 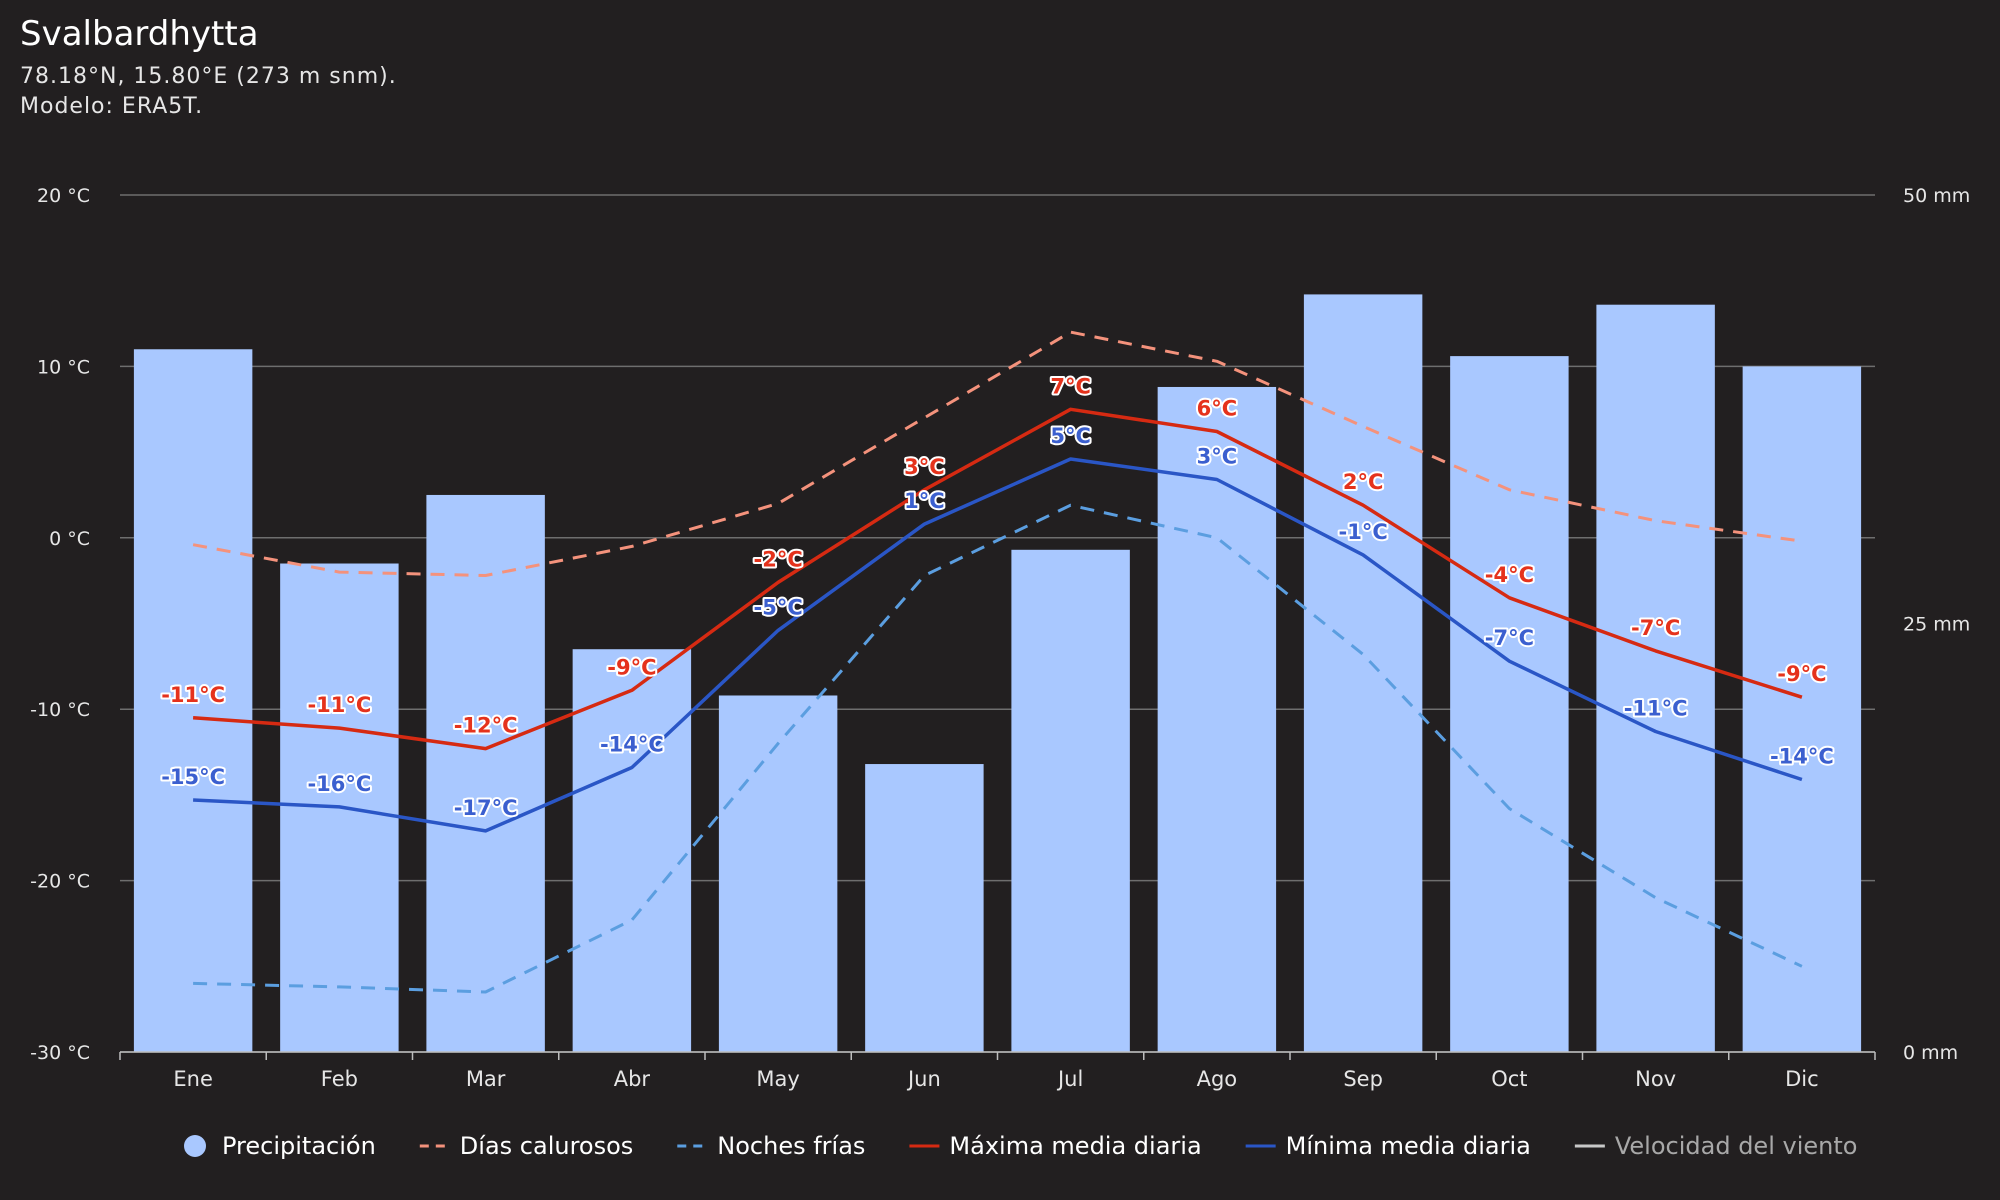 I want to click on data-label-minima-media-diaria: -16°C, so click(x=339, y=784).